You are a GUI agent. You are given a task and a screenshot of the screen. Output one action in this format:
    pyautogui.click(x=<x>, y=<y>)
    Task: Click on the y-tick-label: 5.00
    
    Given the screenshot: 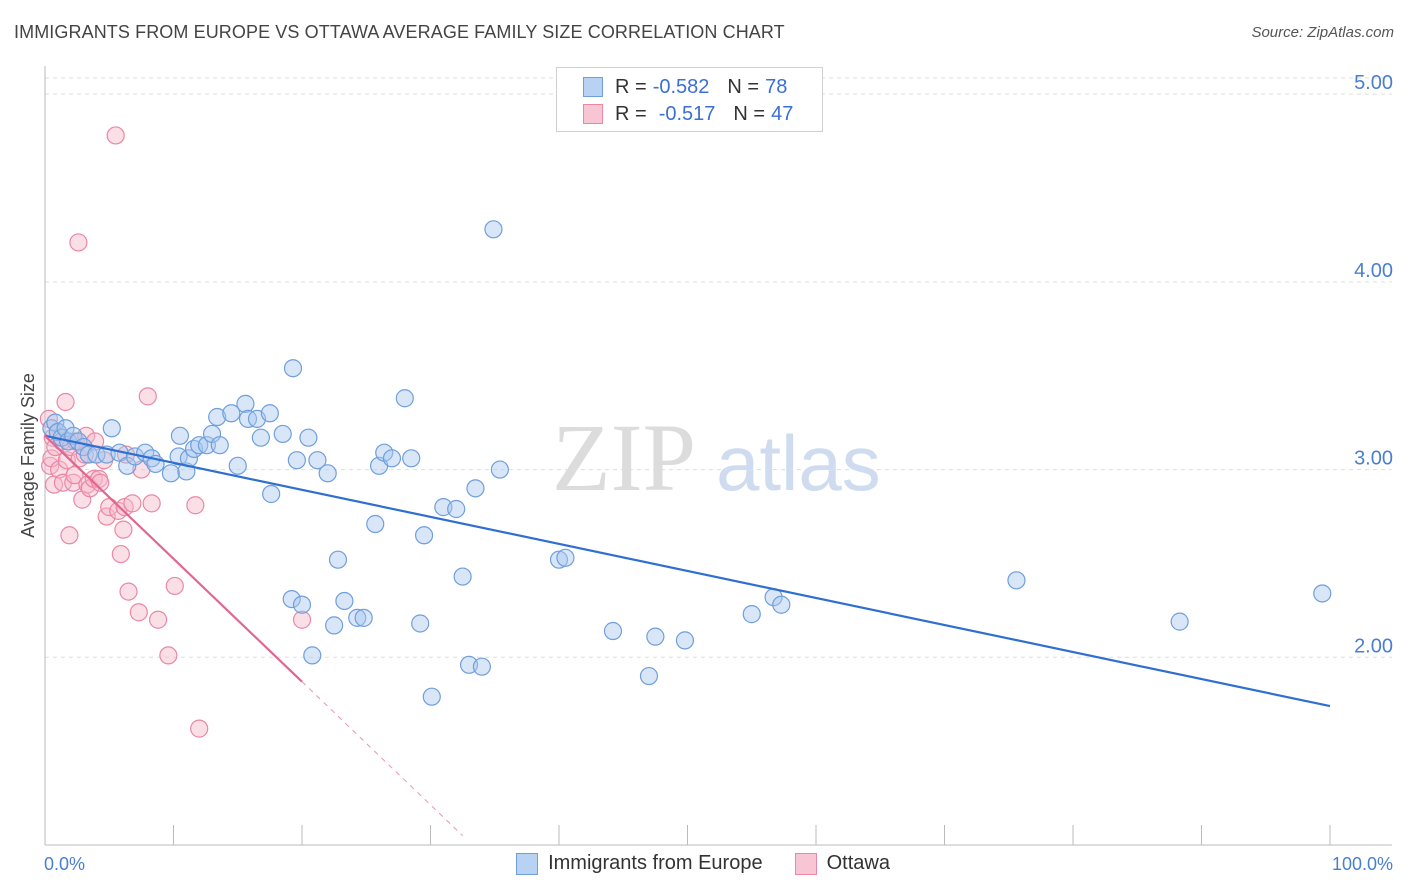 What is the action you would take?
    pyautogui.click(x=1373, y=83)
    